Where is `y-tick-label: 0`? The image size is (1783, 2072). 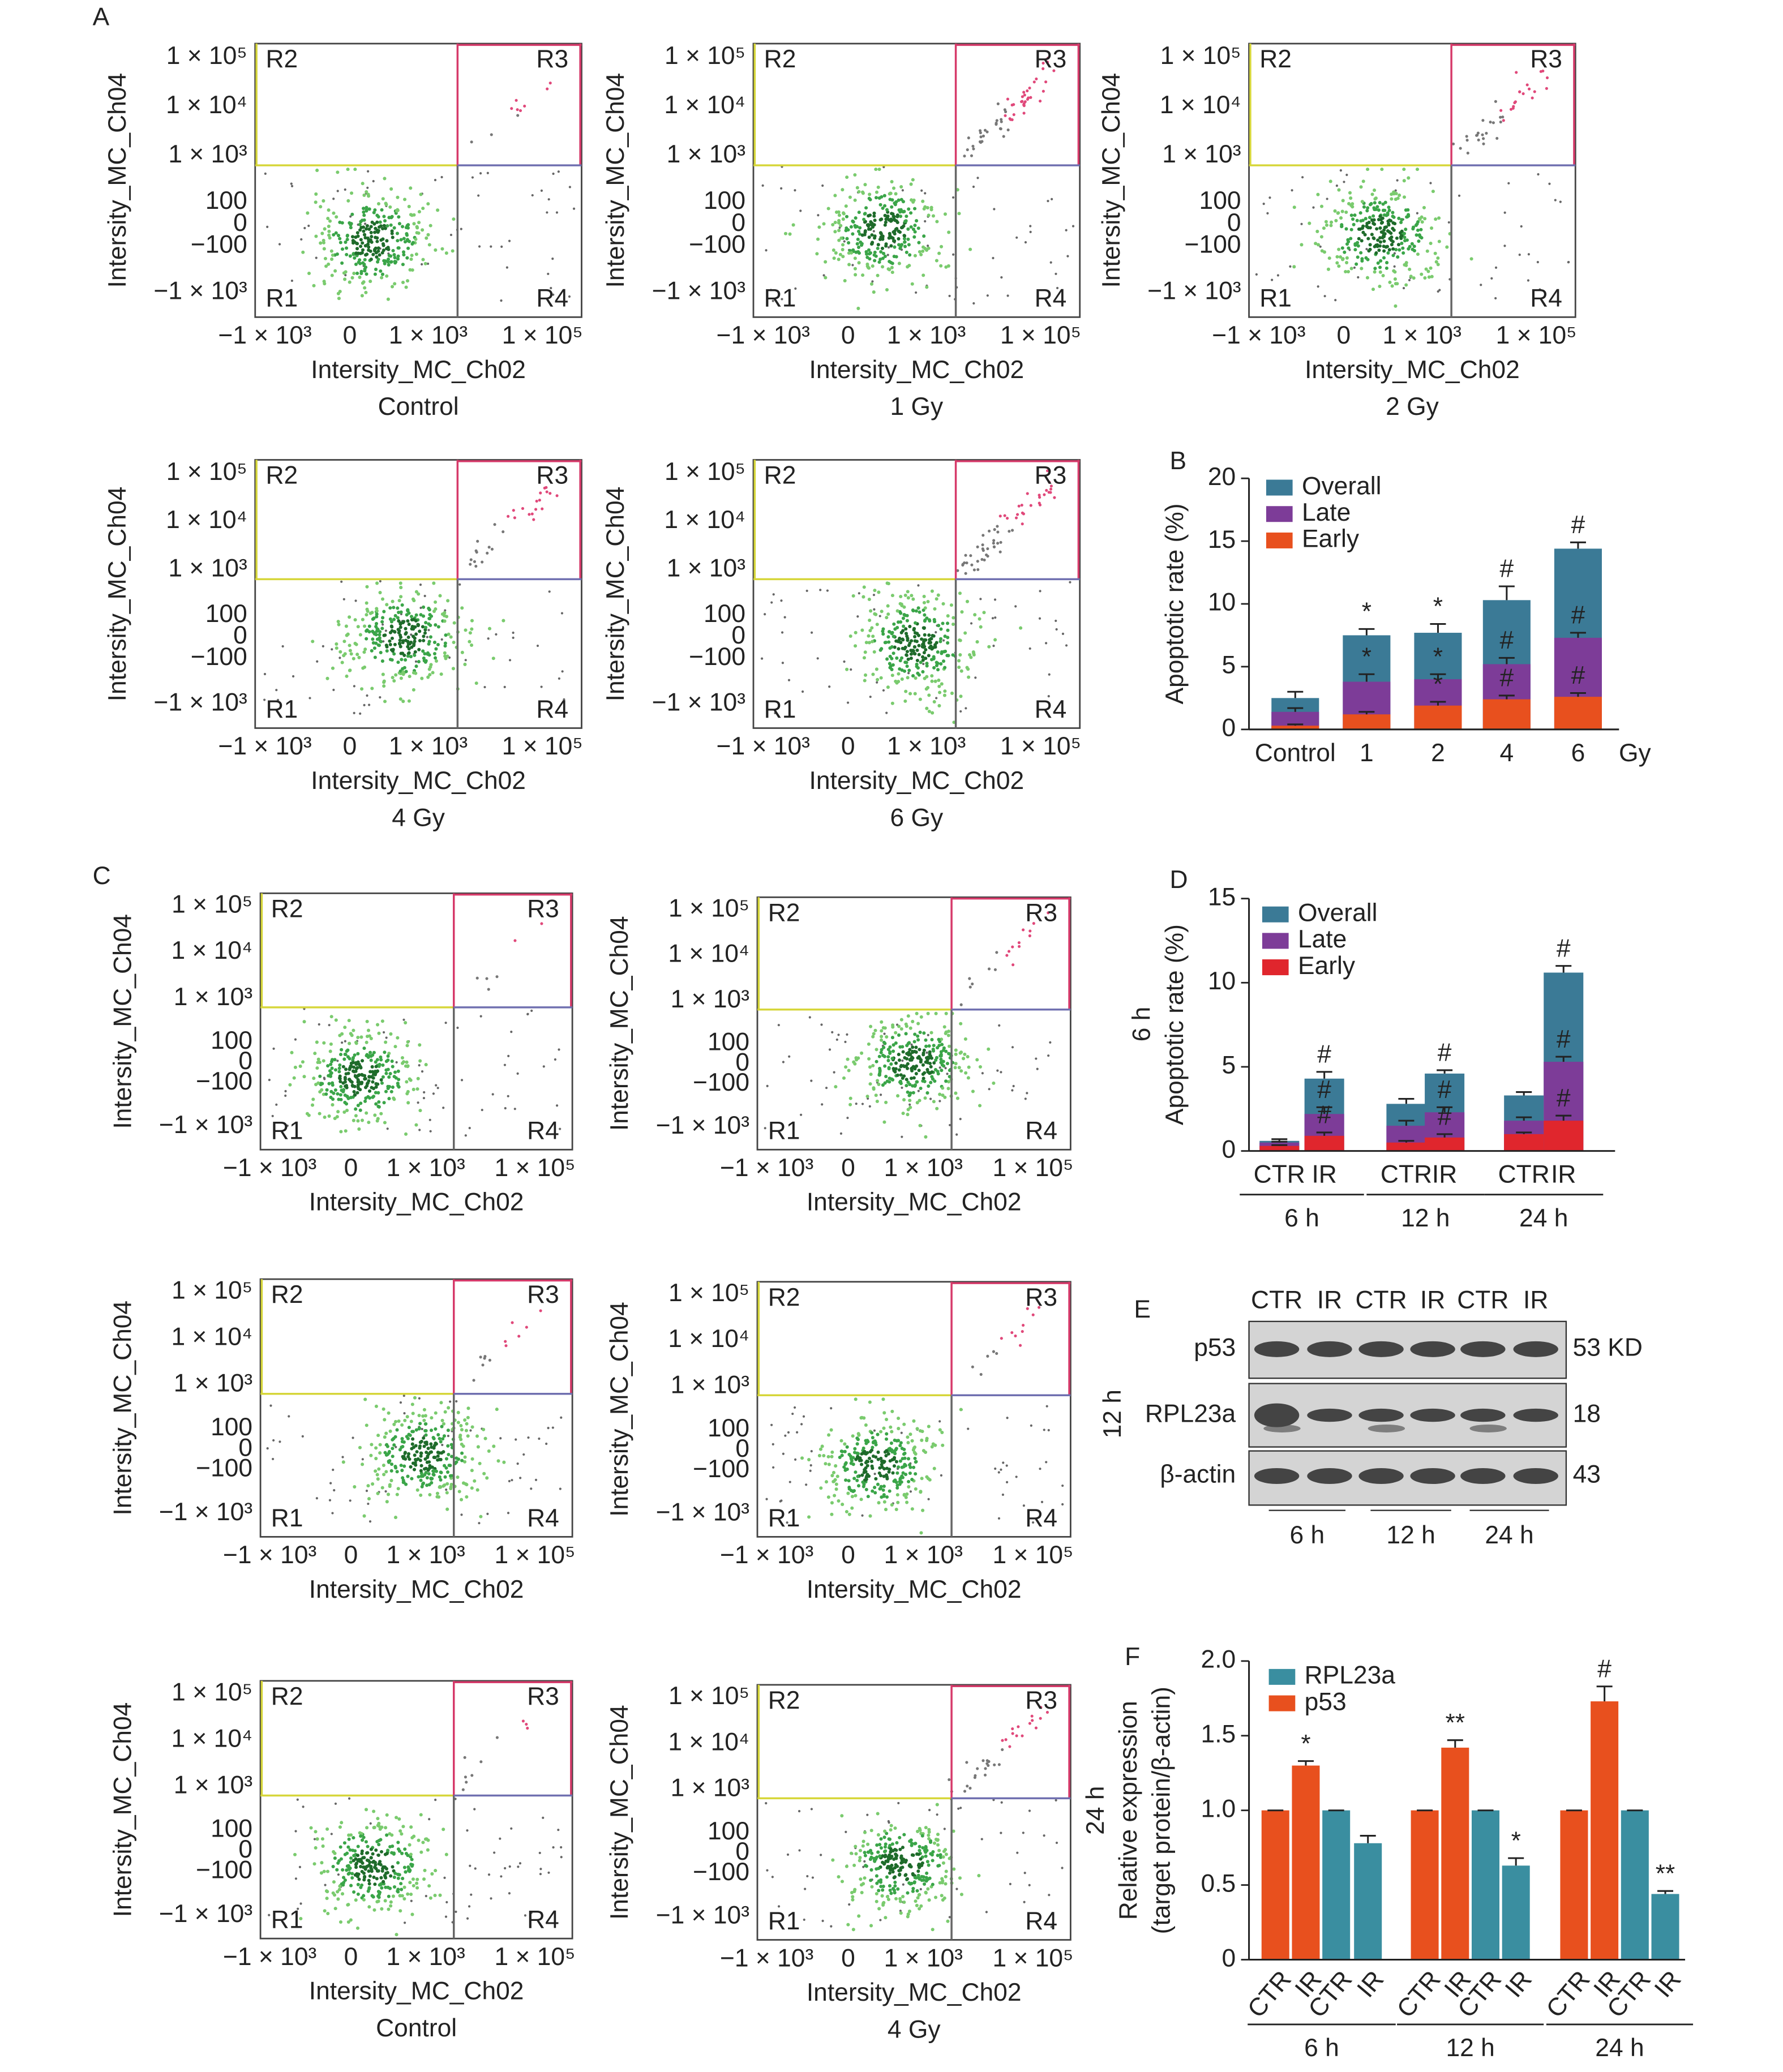 y-tick-label: 0 is located at coordinates (742, 1851).